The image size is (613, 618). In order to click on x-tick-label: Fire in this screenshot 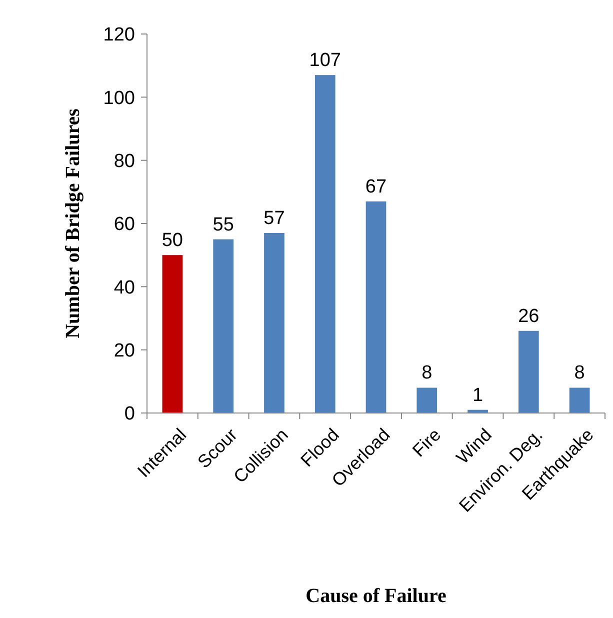, I will do `click(426, 442)`.